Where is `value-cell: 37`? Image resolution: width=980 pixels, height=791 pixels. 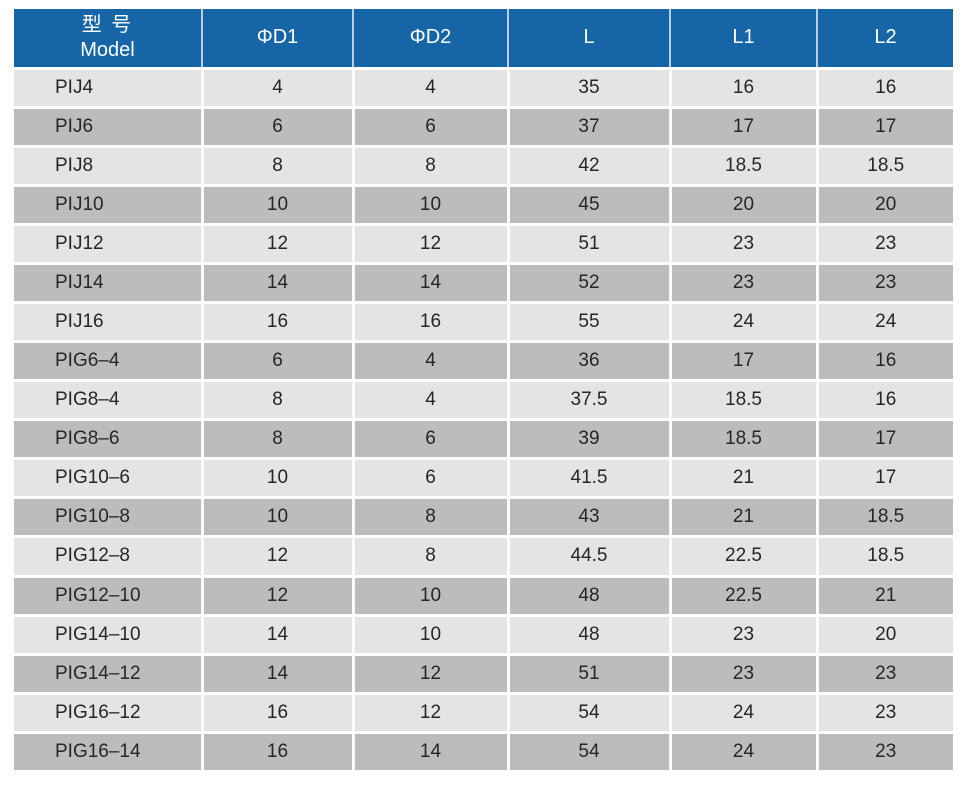 value-cell: 37 is located at coordinates (588, 127).